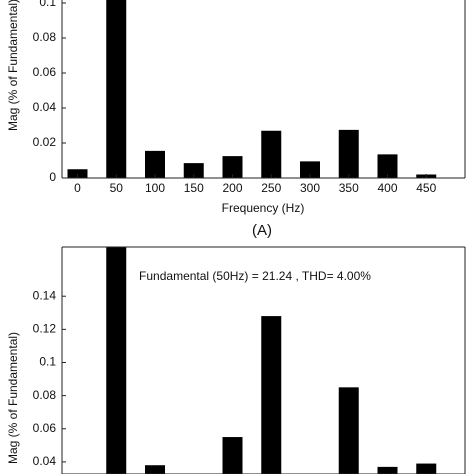 The width and height of the screenshot is (474, 474). What do you see at coordinates (263, 208) in the screenshot?
I see `x-axis-label: Frequency (Hz)` at bounding box center [263, 208].